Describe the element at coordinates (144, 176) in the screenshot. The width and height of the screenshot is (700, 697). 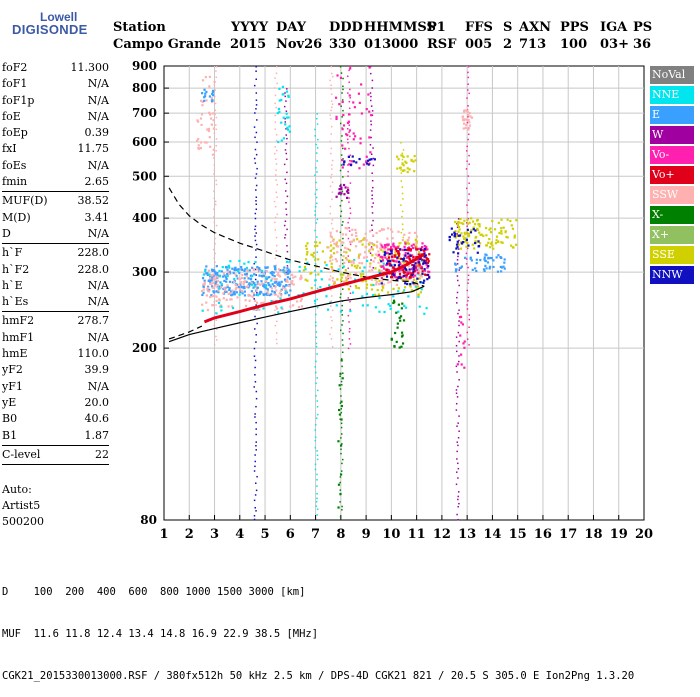
I see `y-tick-label: 500` at that location.